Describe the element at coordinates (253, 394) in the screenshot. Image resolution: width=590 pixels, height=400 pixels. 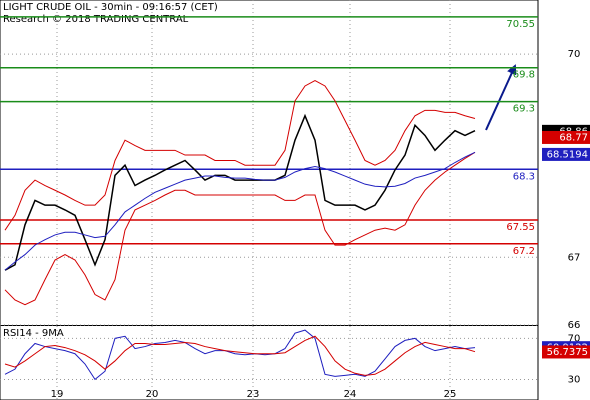
I see `x-tick-label: 23` at that location.